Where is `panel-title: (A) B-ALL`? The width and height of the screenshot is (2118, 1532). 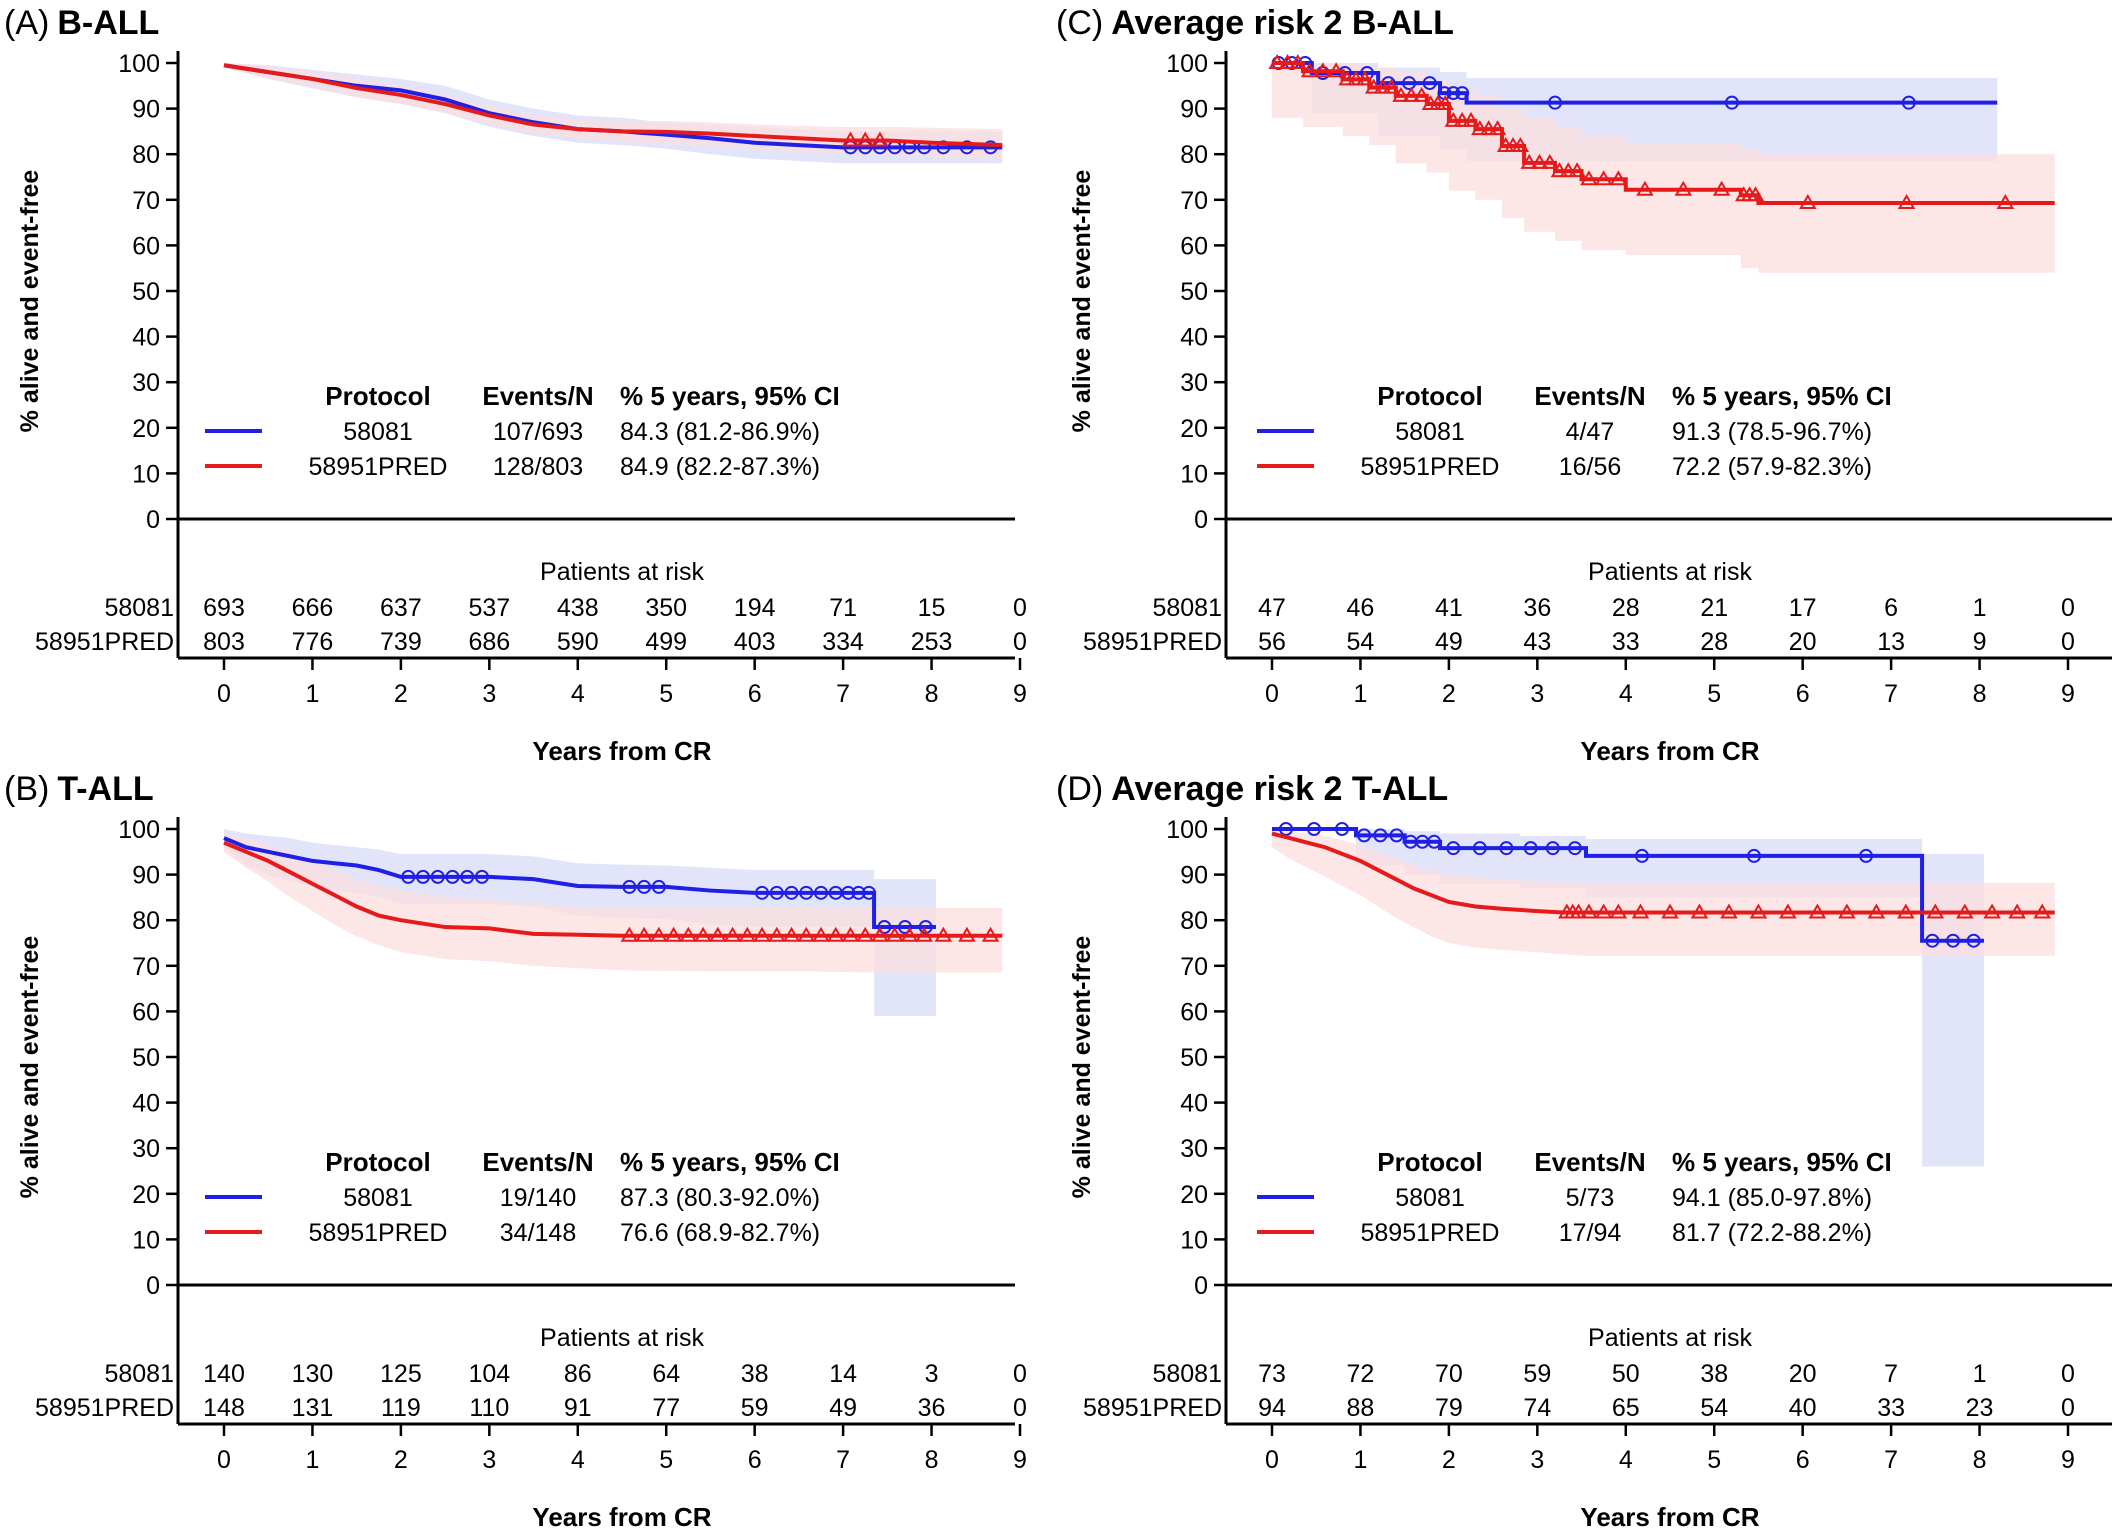
panel-title: (A) B-ALL is located at coordinates (81, 23).